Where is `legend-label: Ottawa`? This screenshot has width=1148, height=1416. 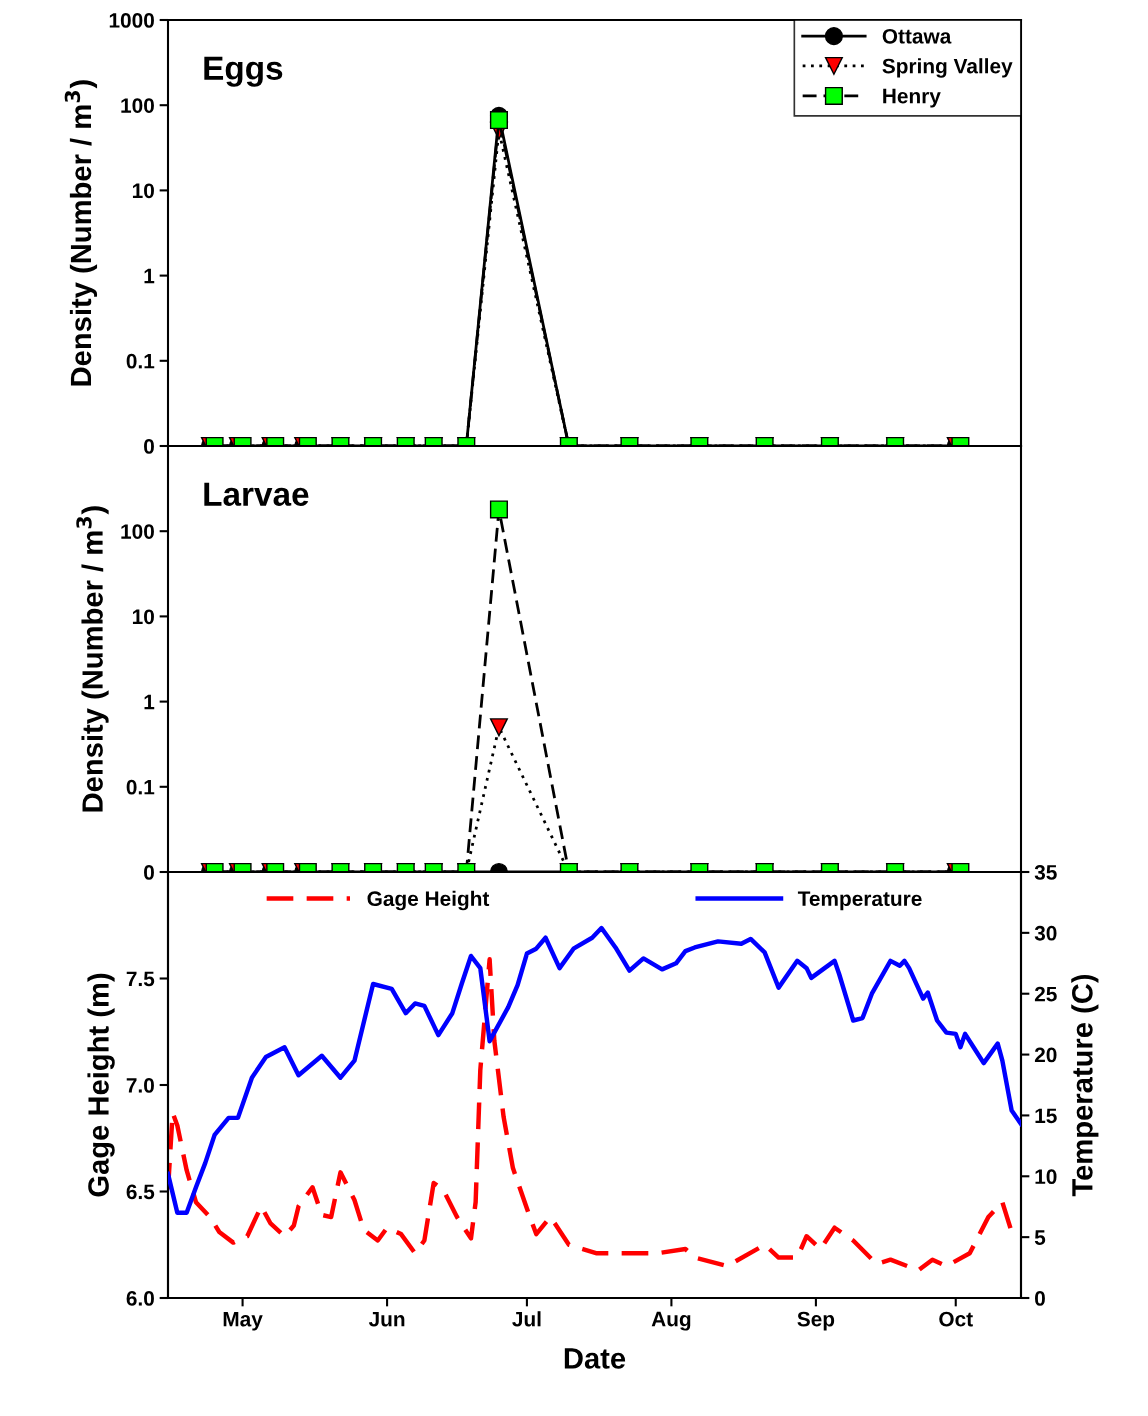 legend-label: Ottawa is located at coordinates (917, 36).